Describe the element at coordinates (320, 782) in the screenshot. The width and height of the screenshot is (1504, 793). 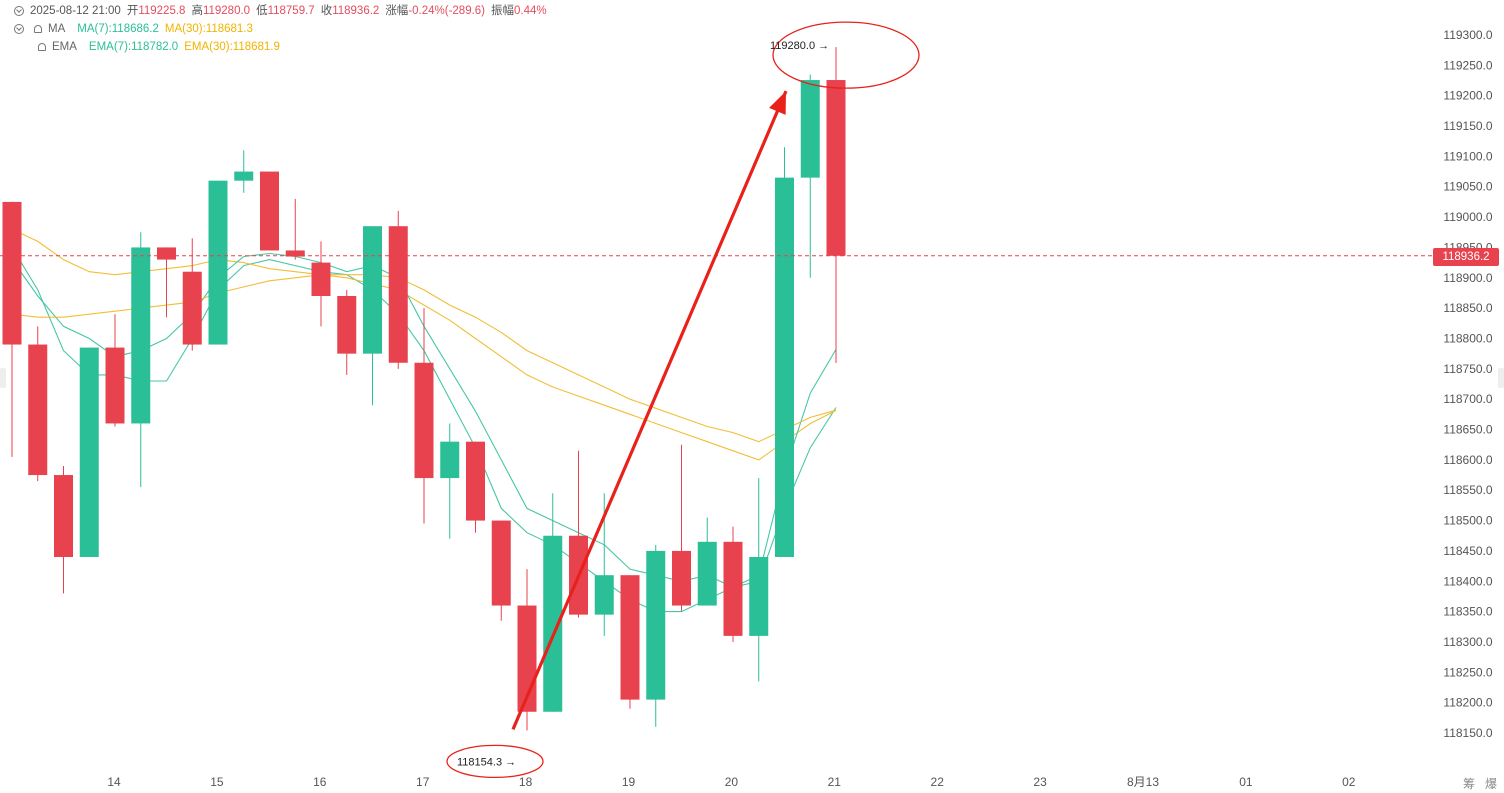
I see `x-tick-label: 16` at that location.